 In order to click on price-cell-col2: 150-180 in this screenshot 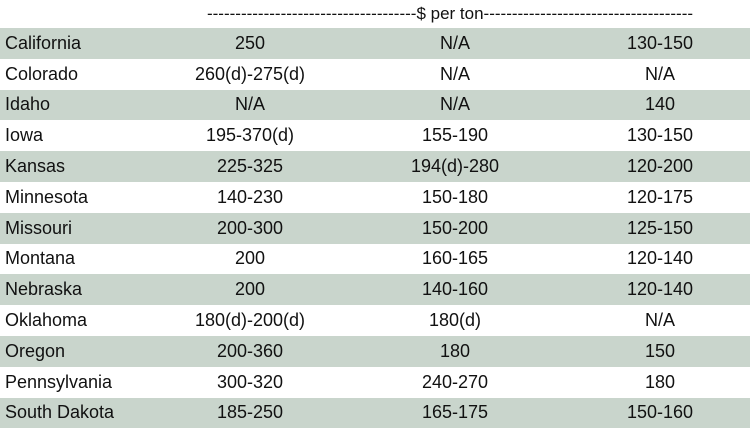, I will do `click(455, 196)`.